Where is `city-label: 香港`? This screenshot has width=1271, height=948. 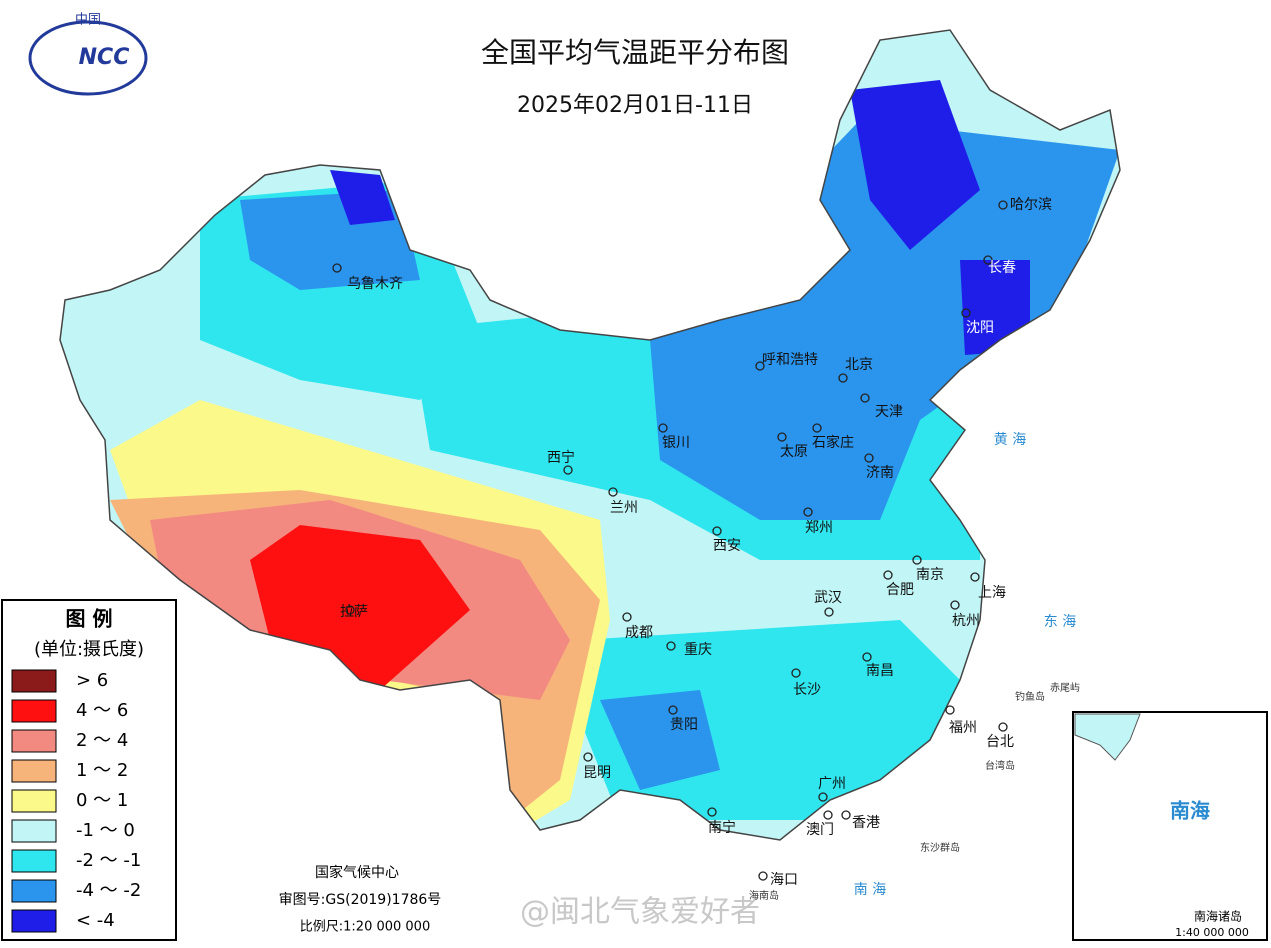 city-label: 香港 is located at coordinates (866, 823).